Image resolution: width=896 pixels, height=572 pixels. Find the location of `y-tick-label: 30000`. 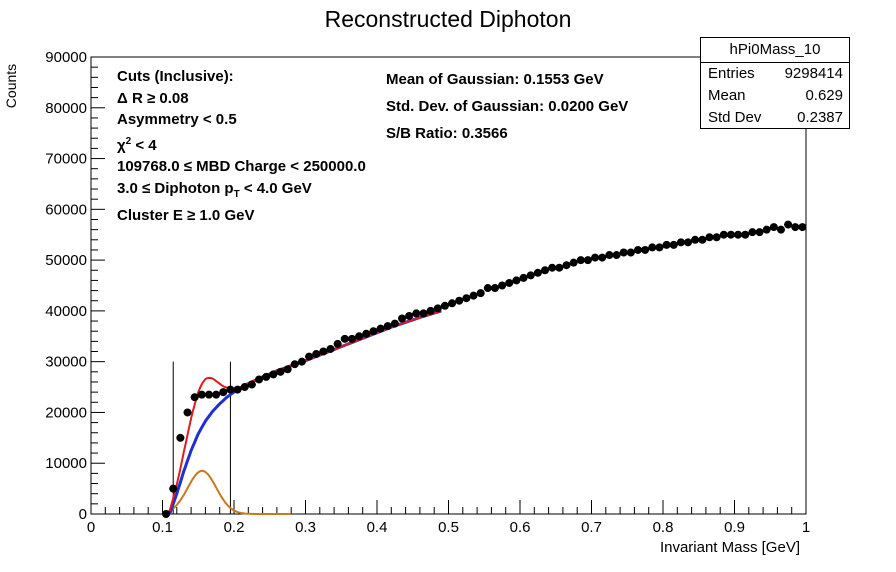

y-tick-label: 30000 is located at coordinates (66, 362).